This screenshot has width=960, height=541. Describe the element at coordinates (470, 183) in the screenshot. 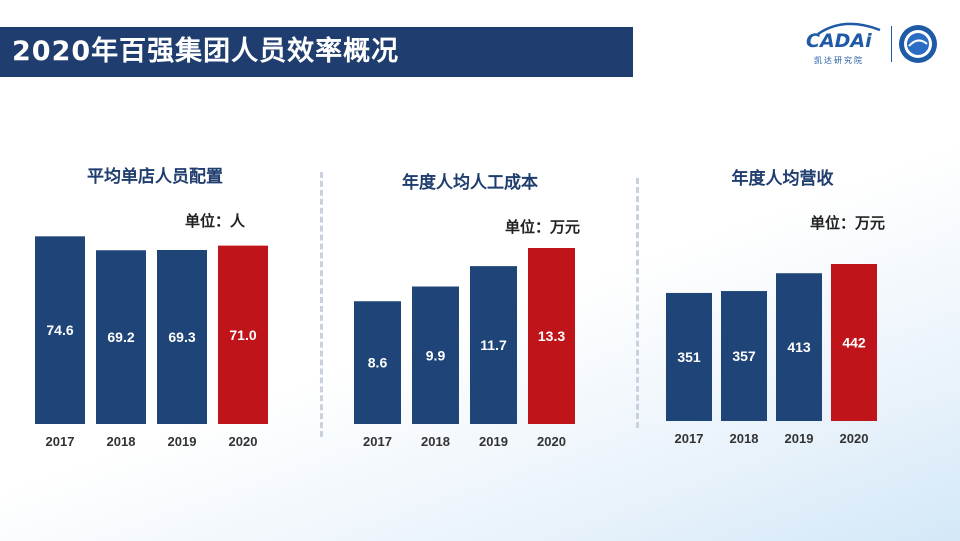

I see `chart-title: 年度人均人工成本` at that location.